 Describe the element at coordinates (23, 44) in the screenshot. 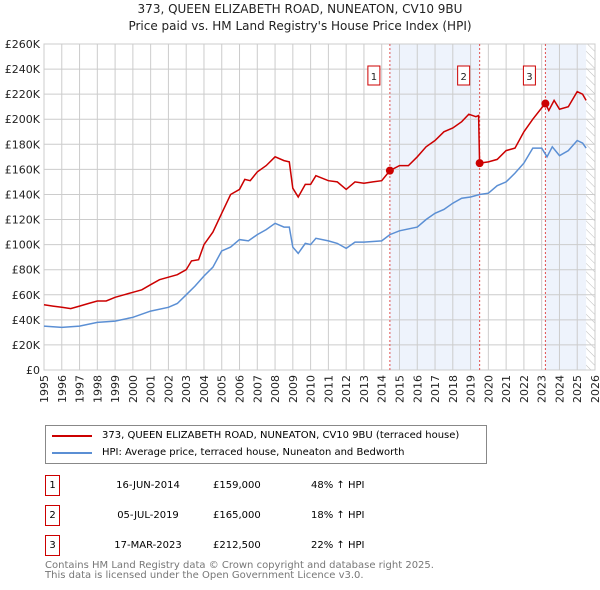

I see `y-tick-label: £260K` at that location.